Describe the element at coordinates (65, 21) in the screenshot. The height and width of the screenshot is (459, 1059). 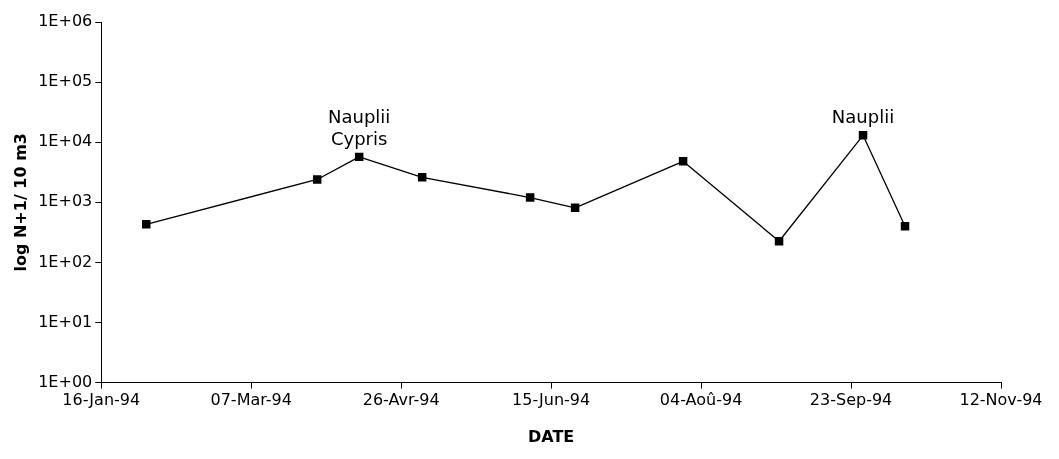
I see `y-tick-label: 1E+06` at that location.